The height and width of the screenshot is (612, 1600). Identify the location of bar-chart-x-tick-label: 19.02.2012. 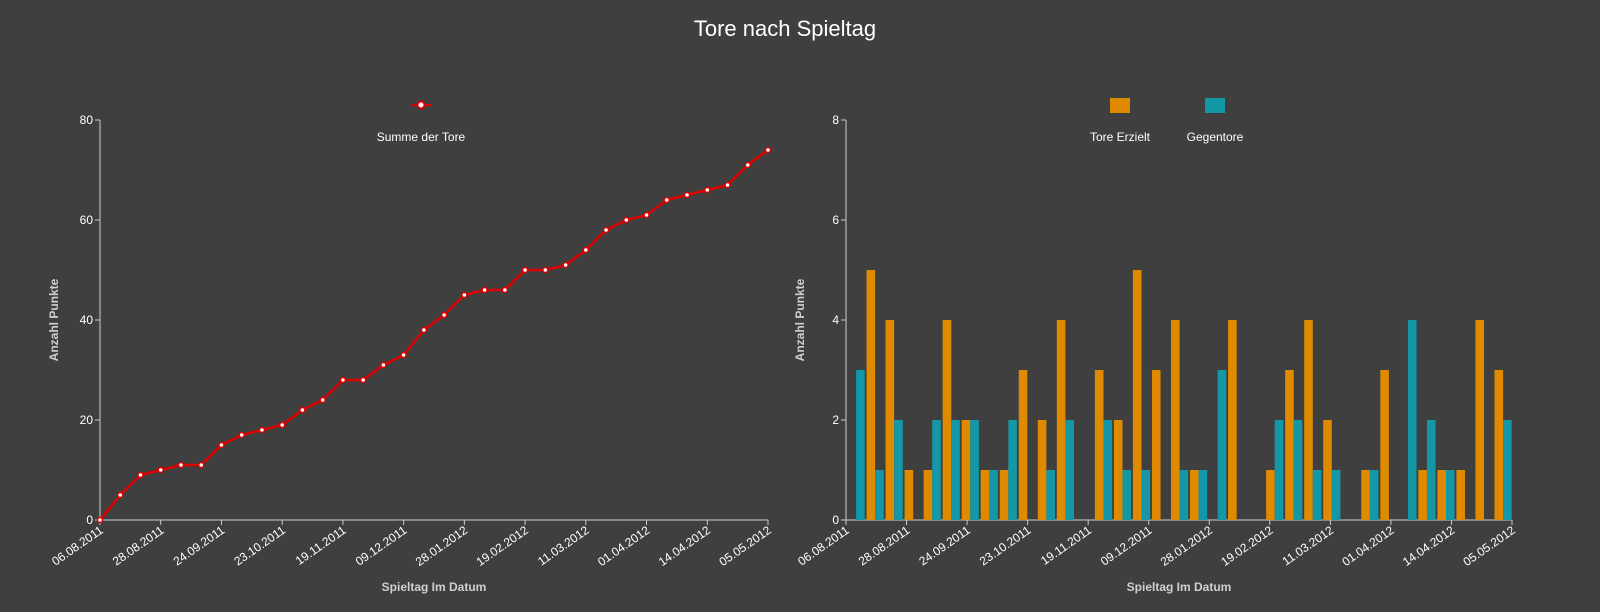
(1246, 546).